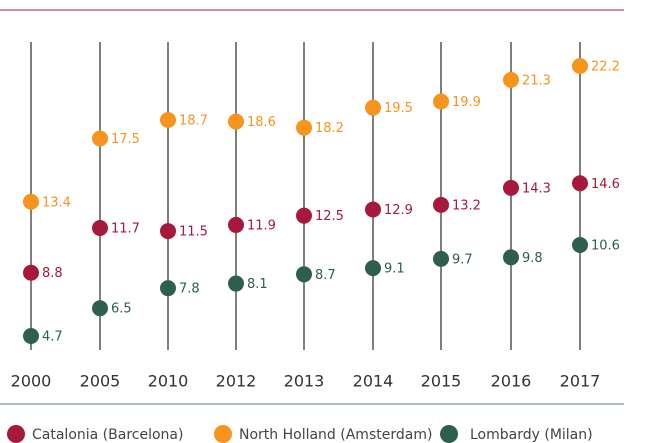 This screenshot has width=649, height=443. Describe the element at coordinates (335, 435) in the screenshot. I see `legend-label: North Holland (Amsterdam)` at that location.